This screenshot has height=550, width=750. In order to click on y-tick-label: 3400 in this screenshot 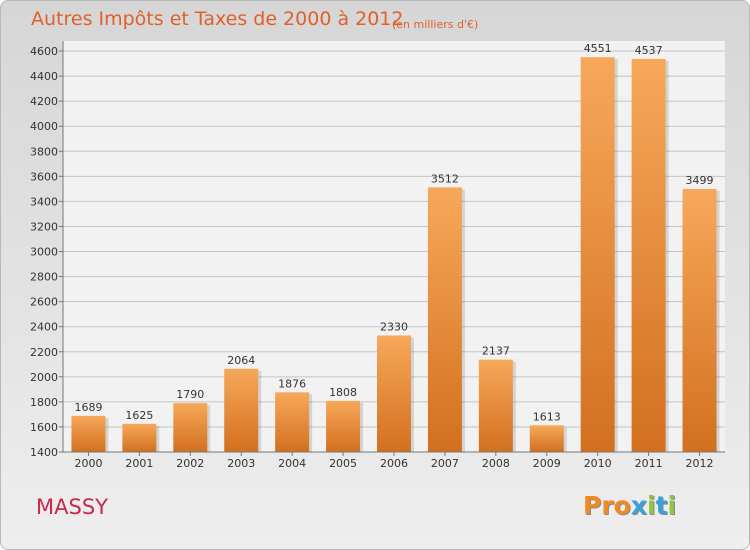, I will do `click(44, 201)`.